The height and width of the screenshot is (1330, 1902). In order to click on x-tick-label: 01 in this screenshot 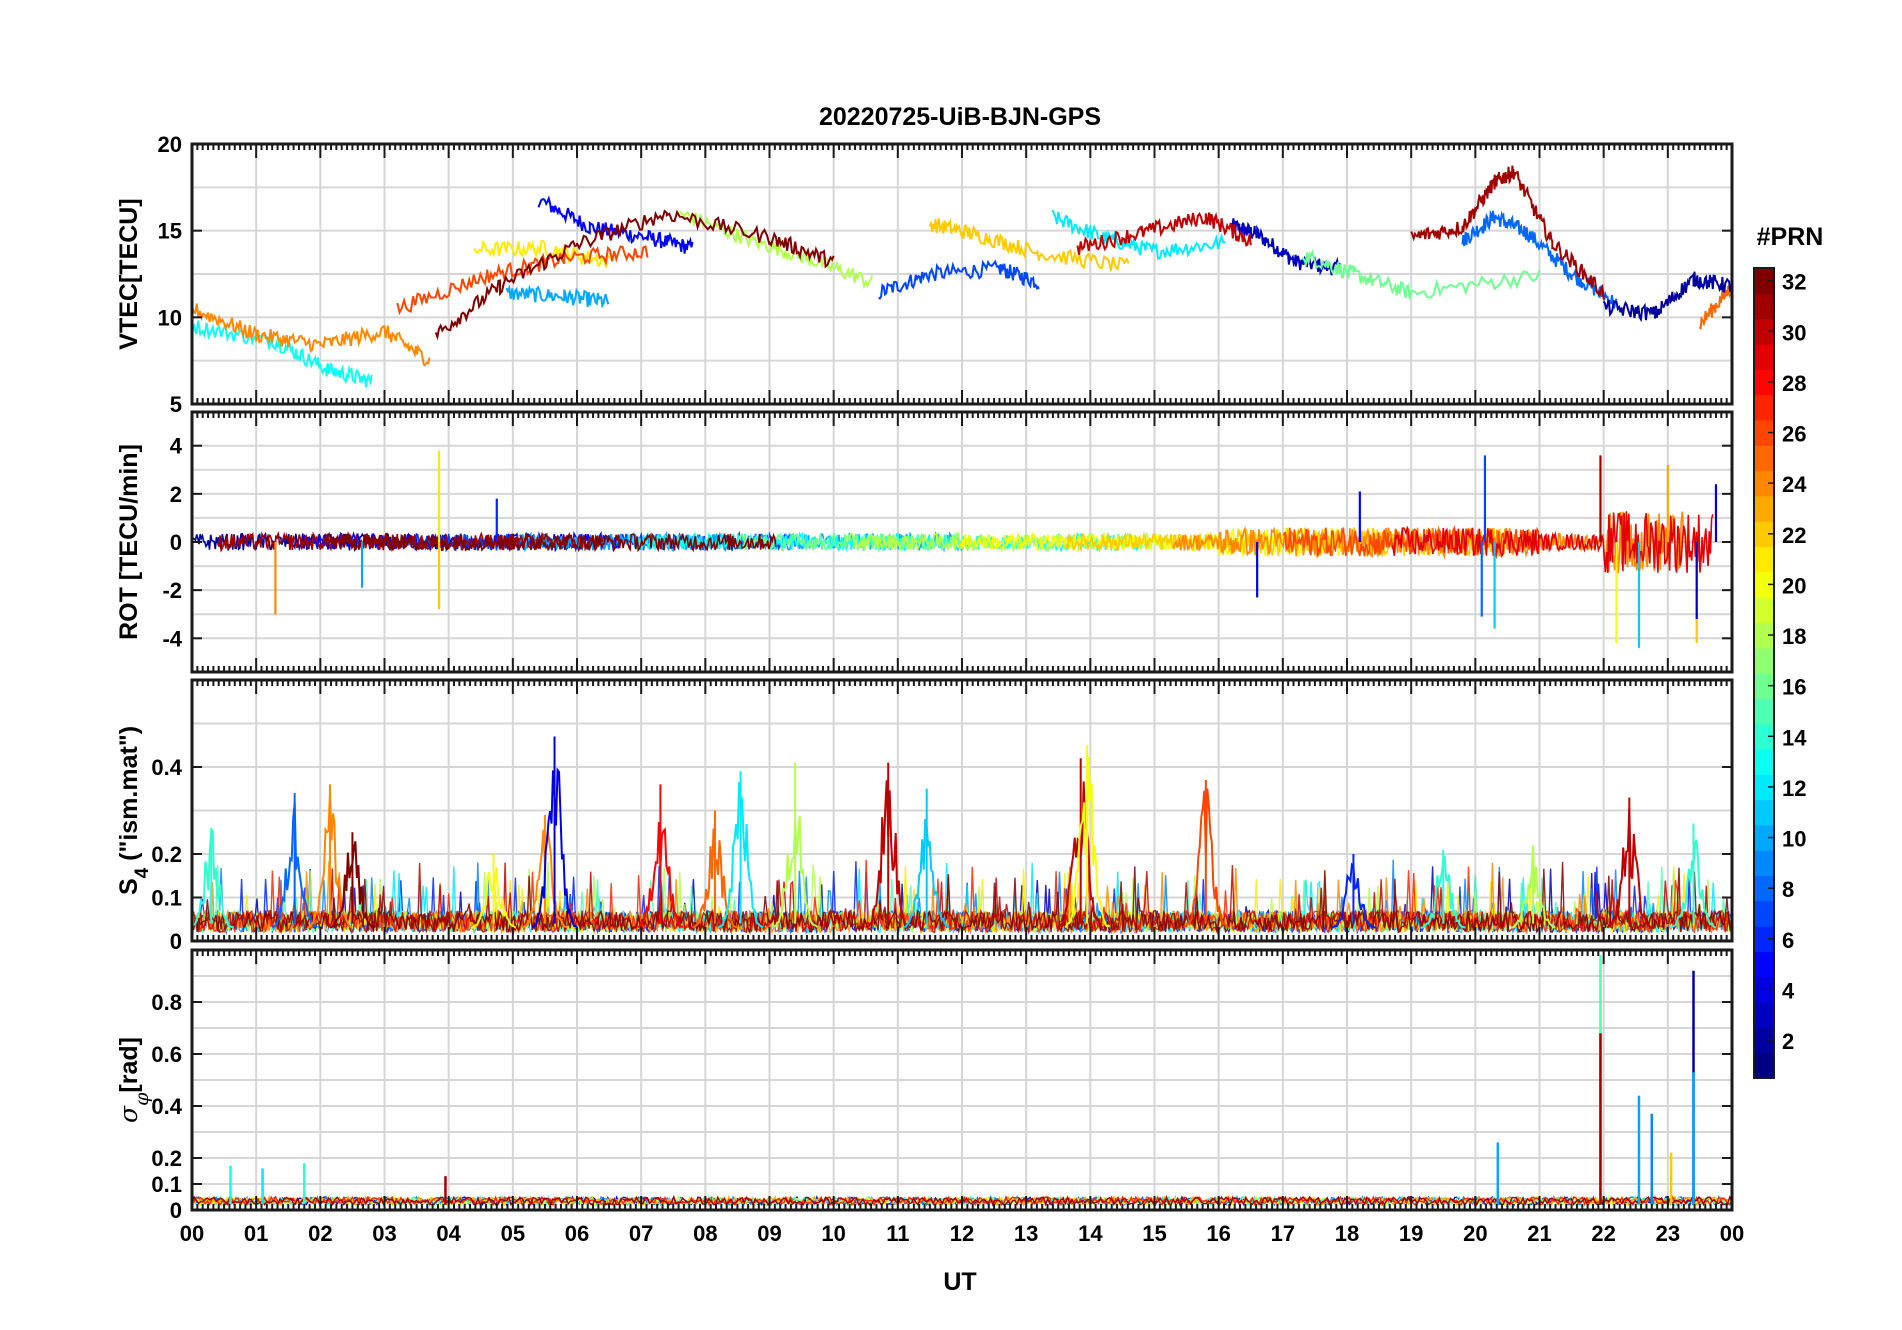, I will do `click(256, 1233)`.